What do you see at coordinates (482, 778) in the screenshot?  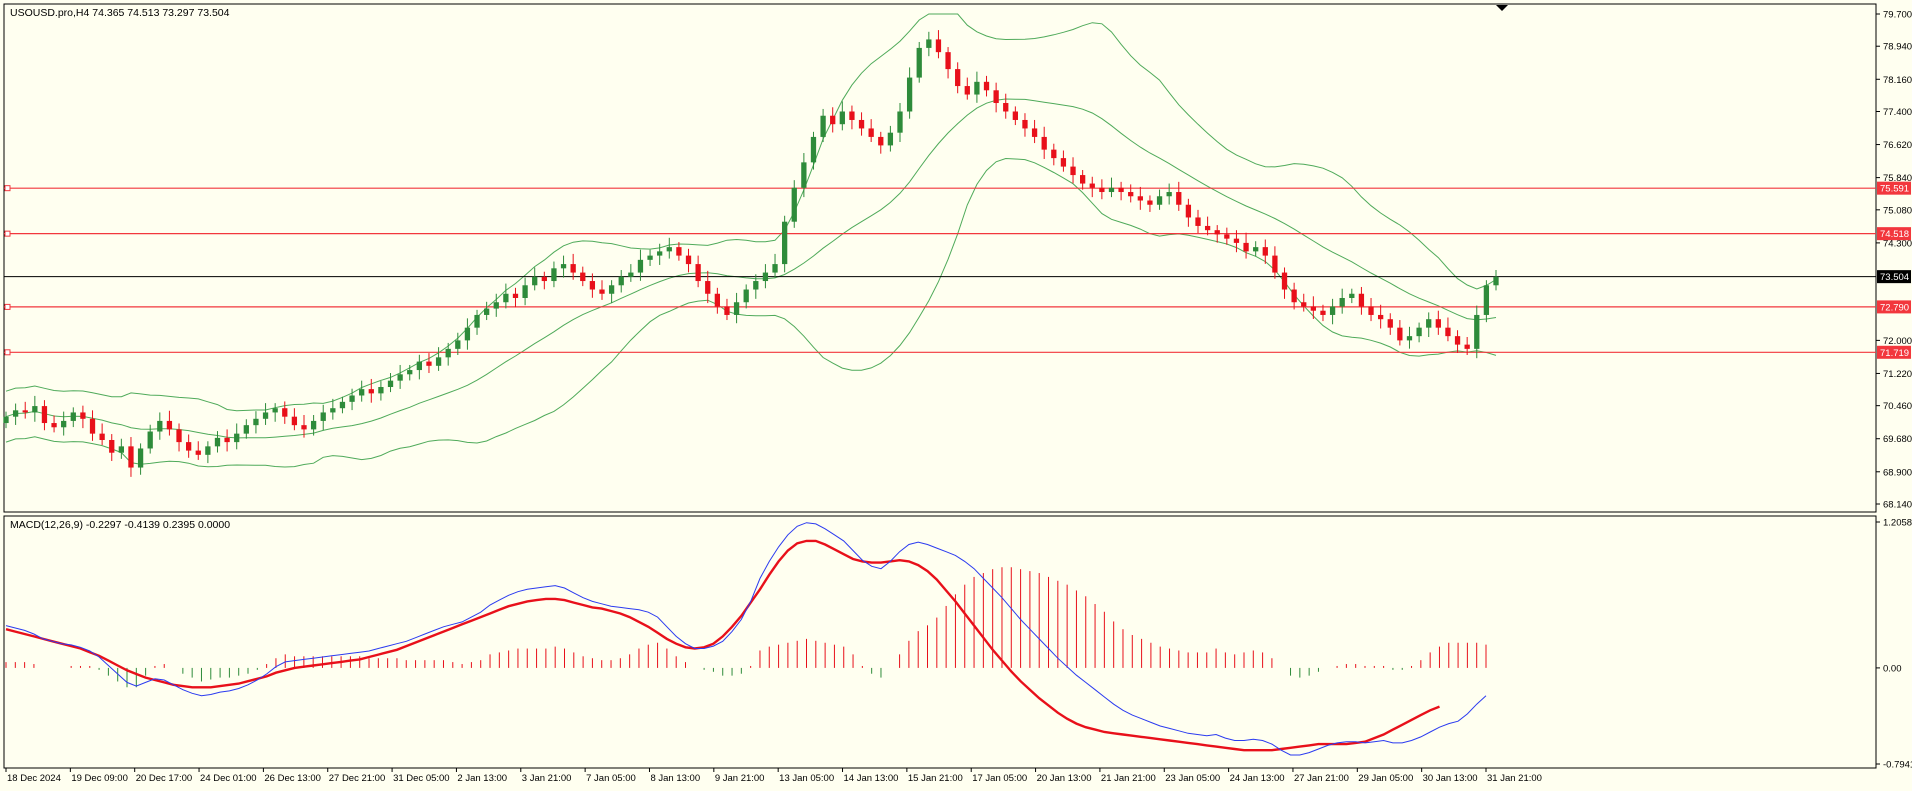 I see `time-axis-label: 2 Jan 13:00` at bounding box center [482, 778].